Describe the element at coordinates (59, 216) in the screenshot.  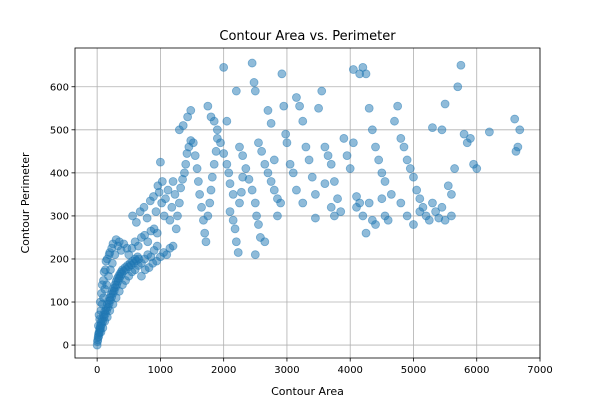
I see `y-tick-label: 300` at that location.